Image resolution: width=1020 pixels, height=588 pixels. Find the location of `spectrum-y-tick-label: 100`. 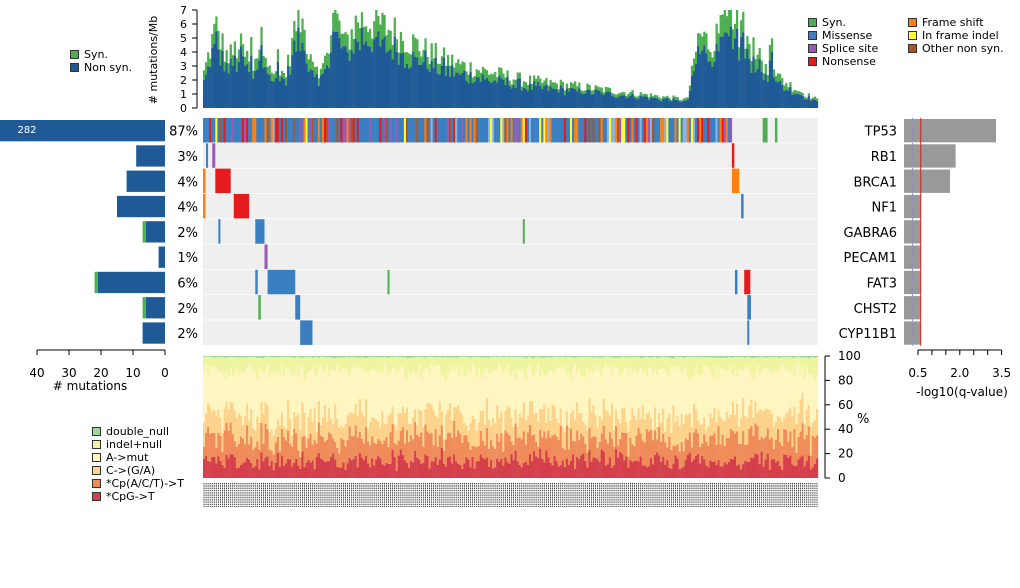

spectrum-y-tick-label: 100 is located at coordinates (849, 356).